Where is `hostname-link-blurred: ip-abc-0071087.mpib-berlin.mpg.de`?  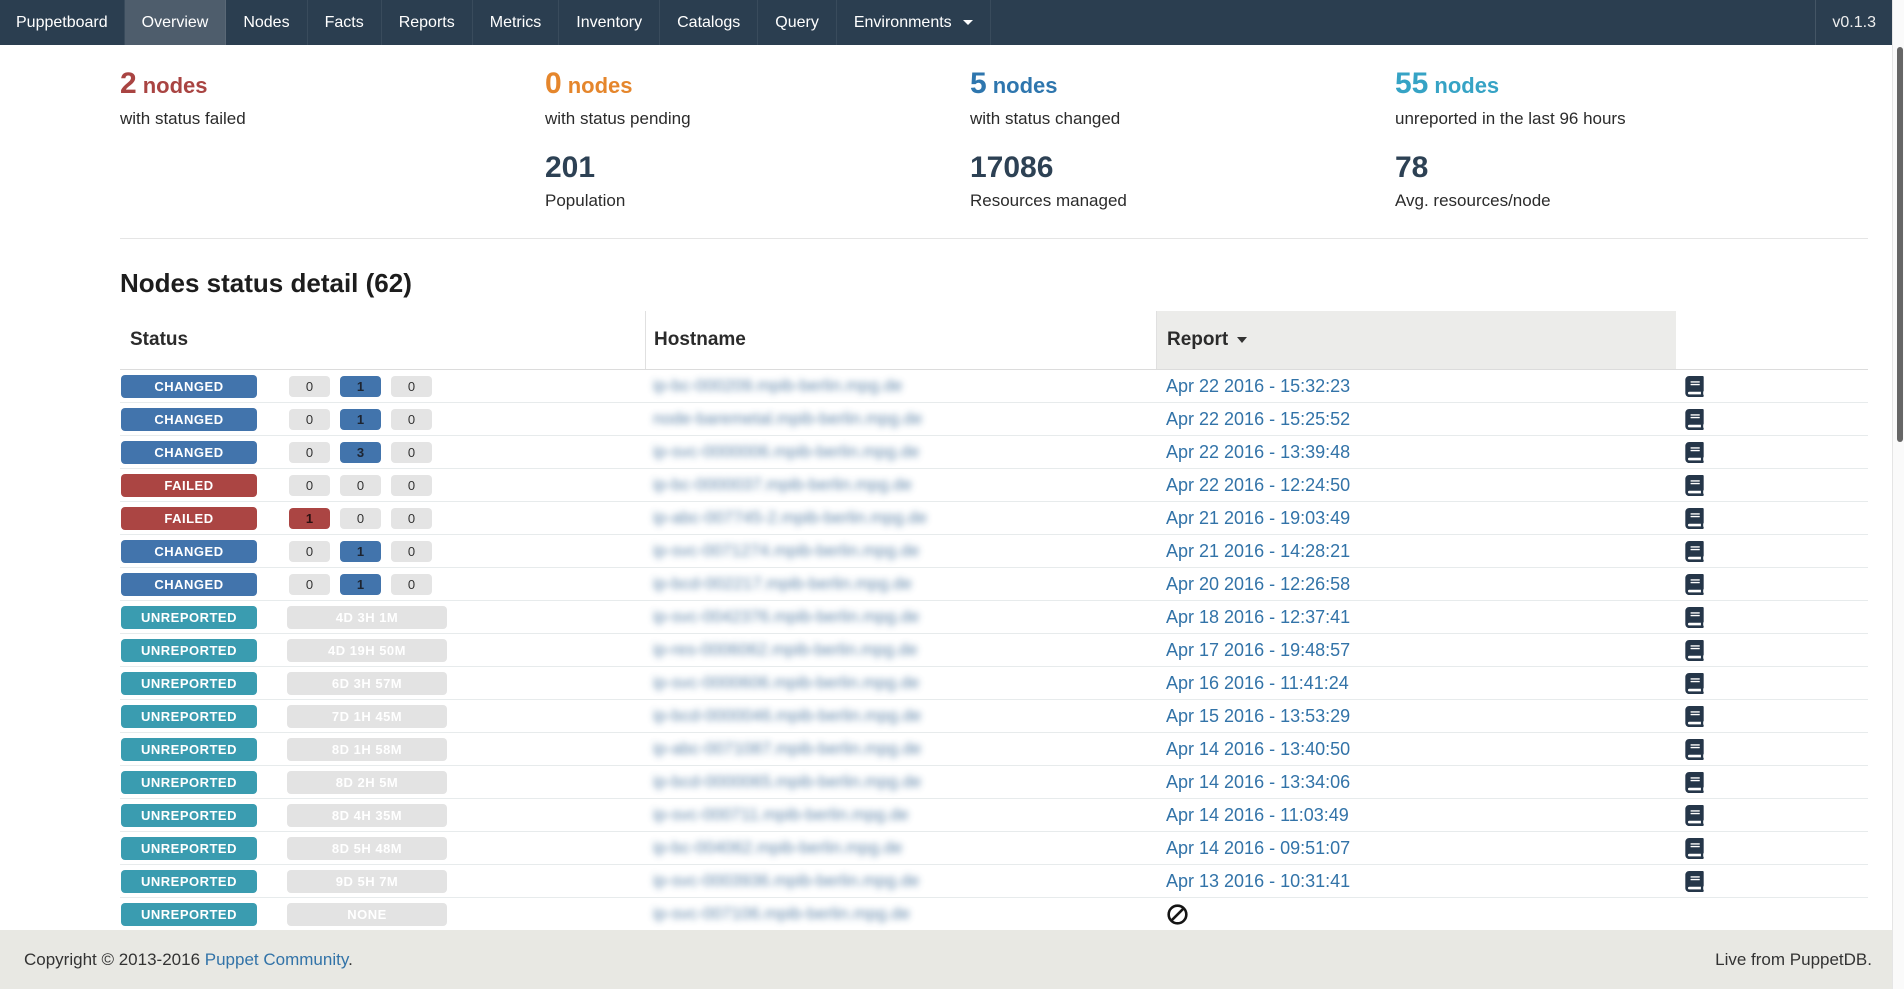 hostname-link-blurred: ip-abc-0071087.mpib-berlin.mpg.de is located at coordinates (787, 748).